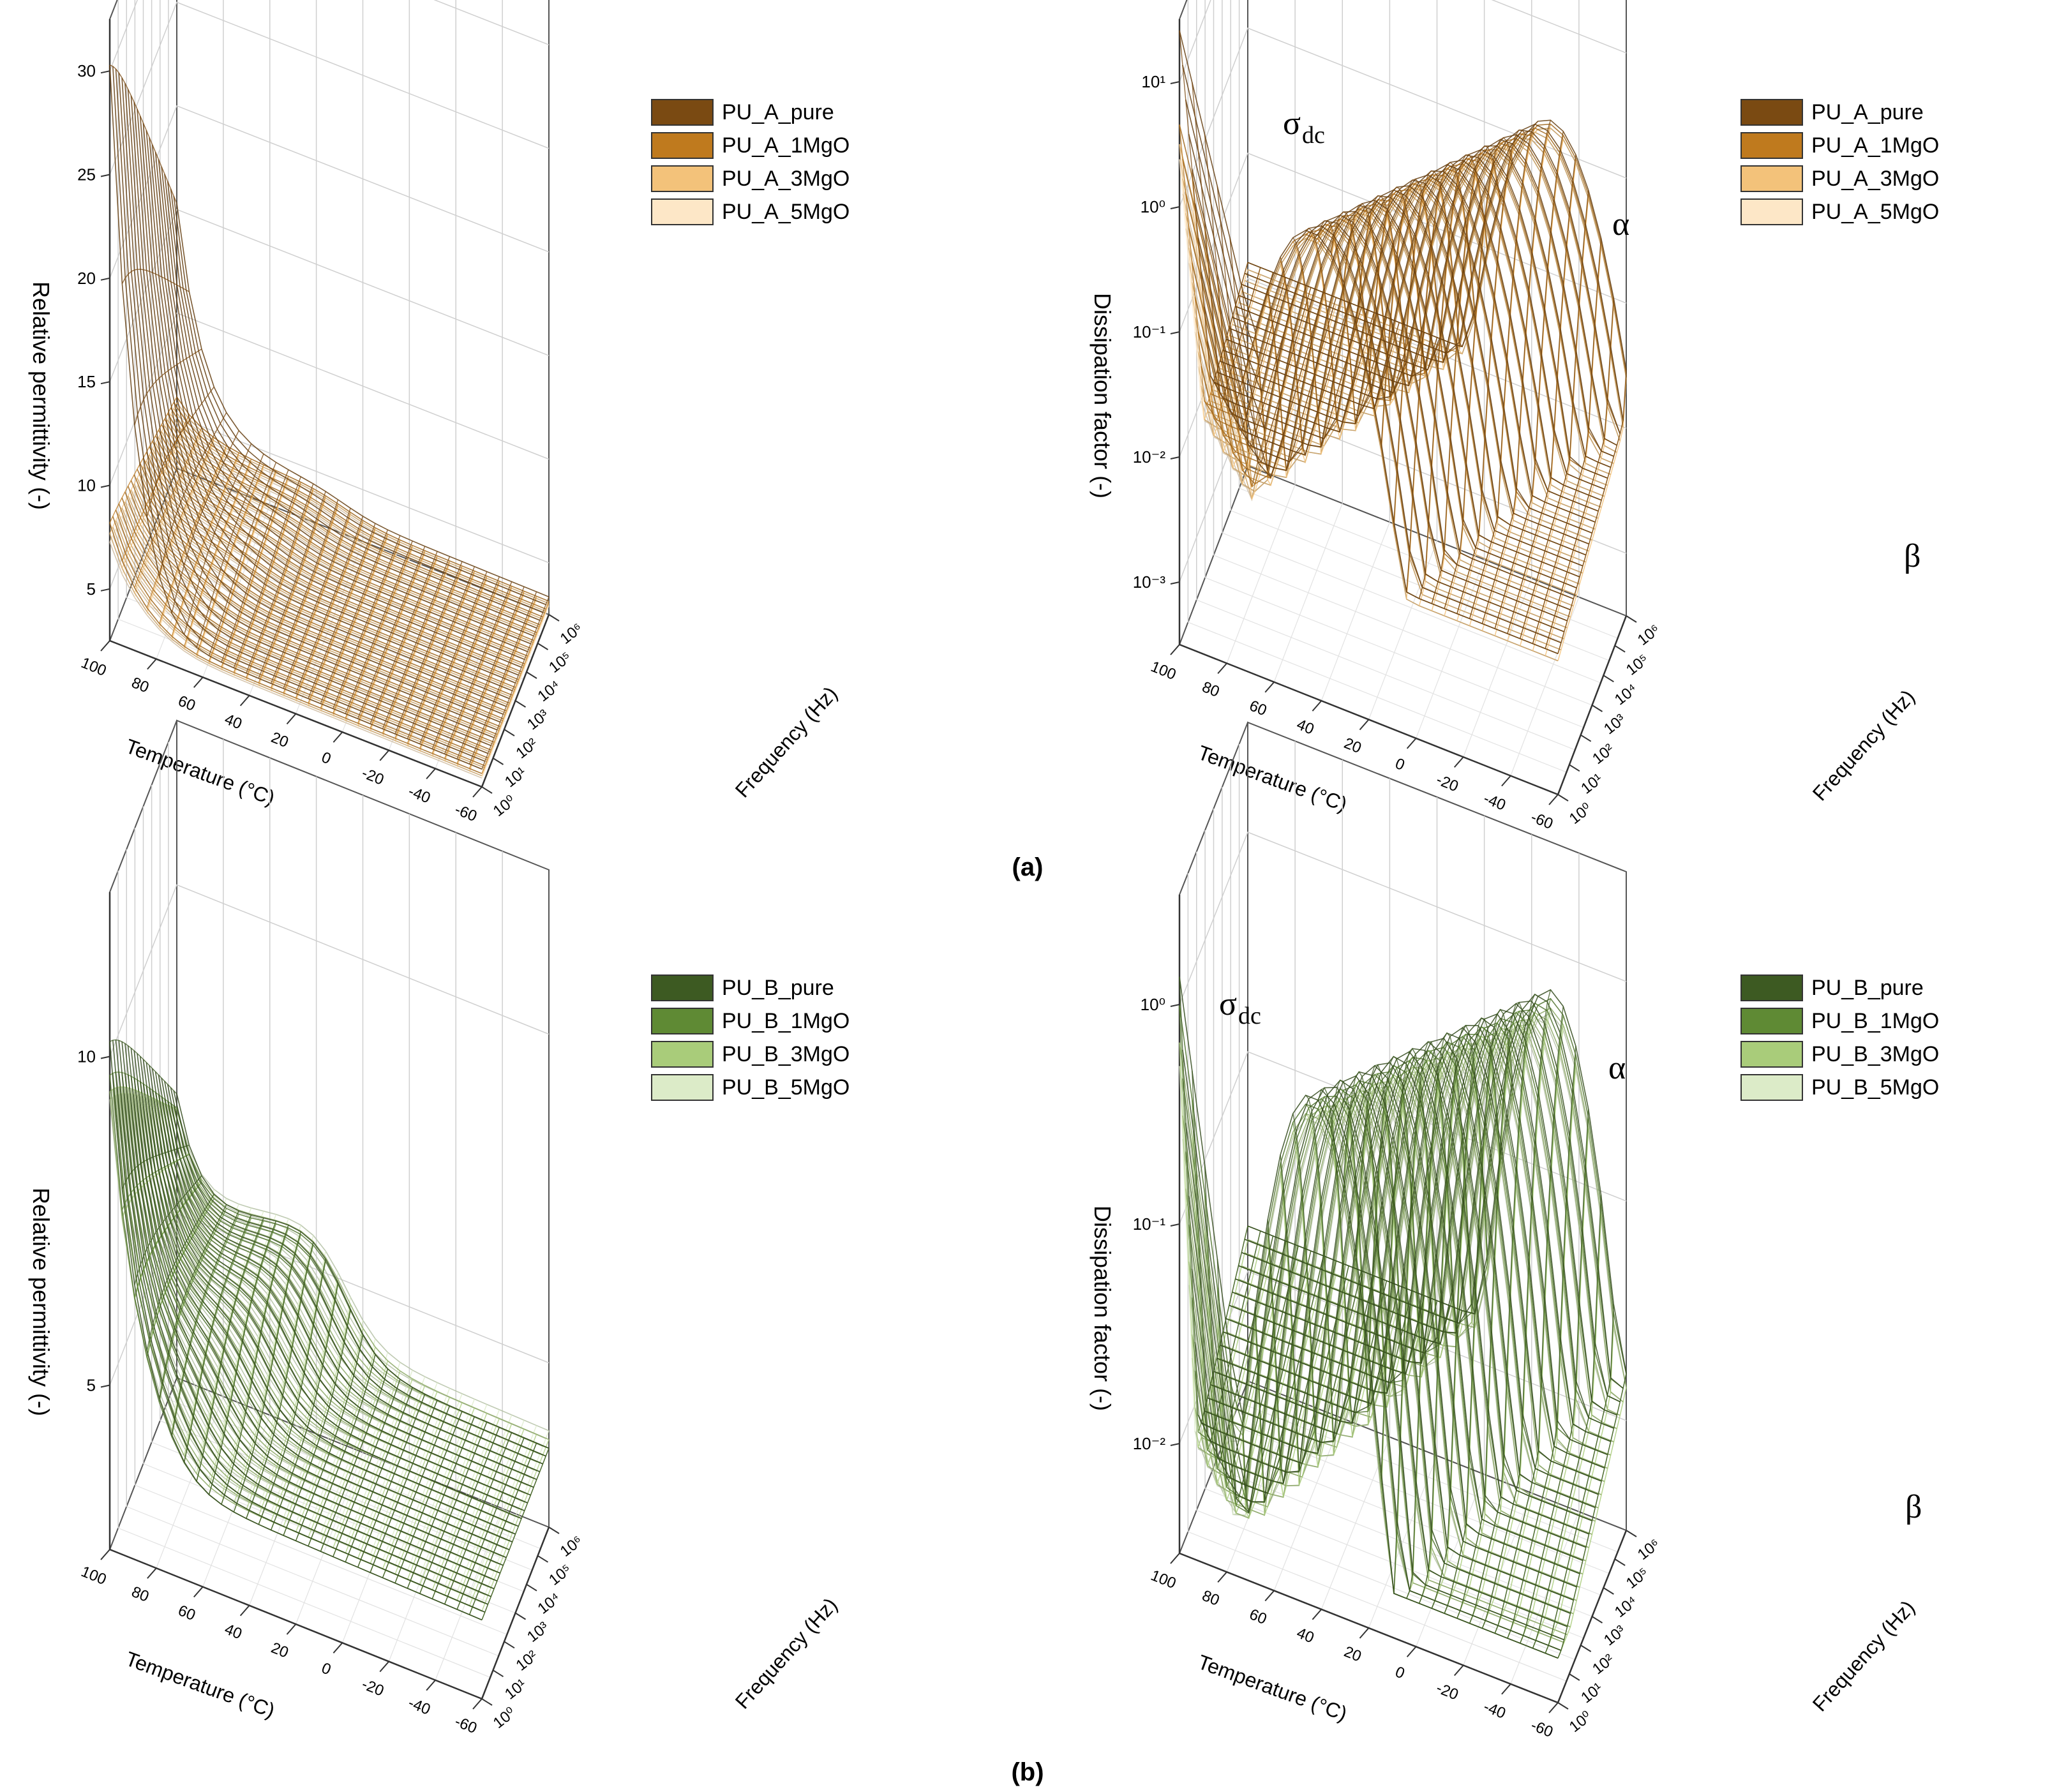  I want to click on surface-PU_A_3MgO, so click(329, 589).